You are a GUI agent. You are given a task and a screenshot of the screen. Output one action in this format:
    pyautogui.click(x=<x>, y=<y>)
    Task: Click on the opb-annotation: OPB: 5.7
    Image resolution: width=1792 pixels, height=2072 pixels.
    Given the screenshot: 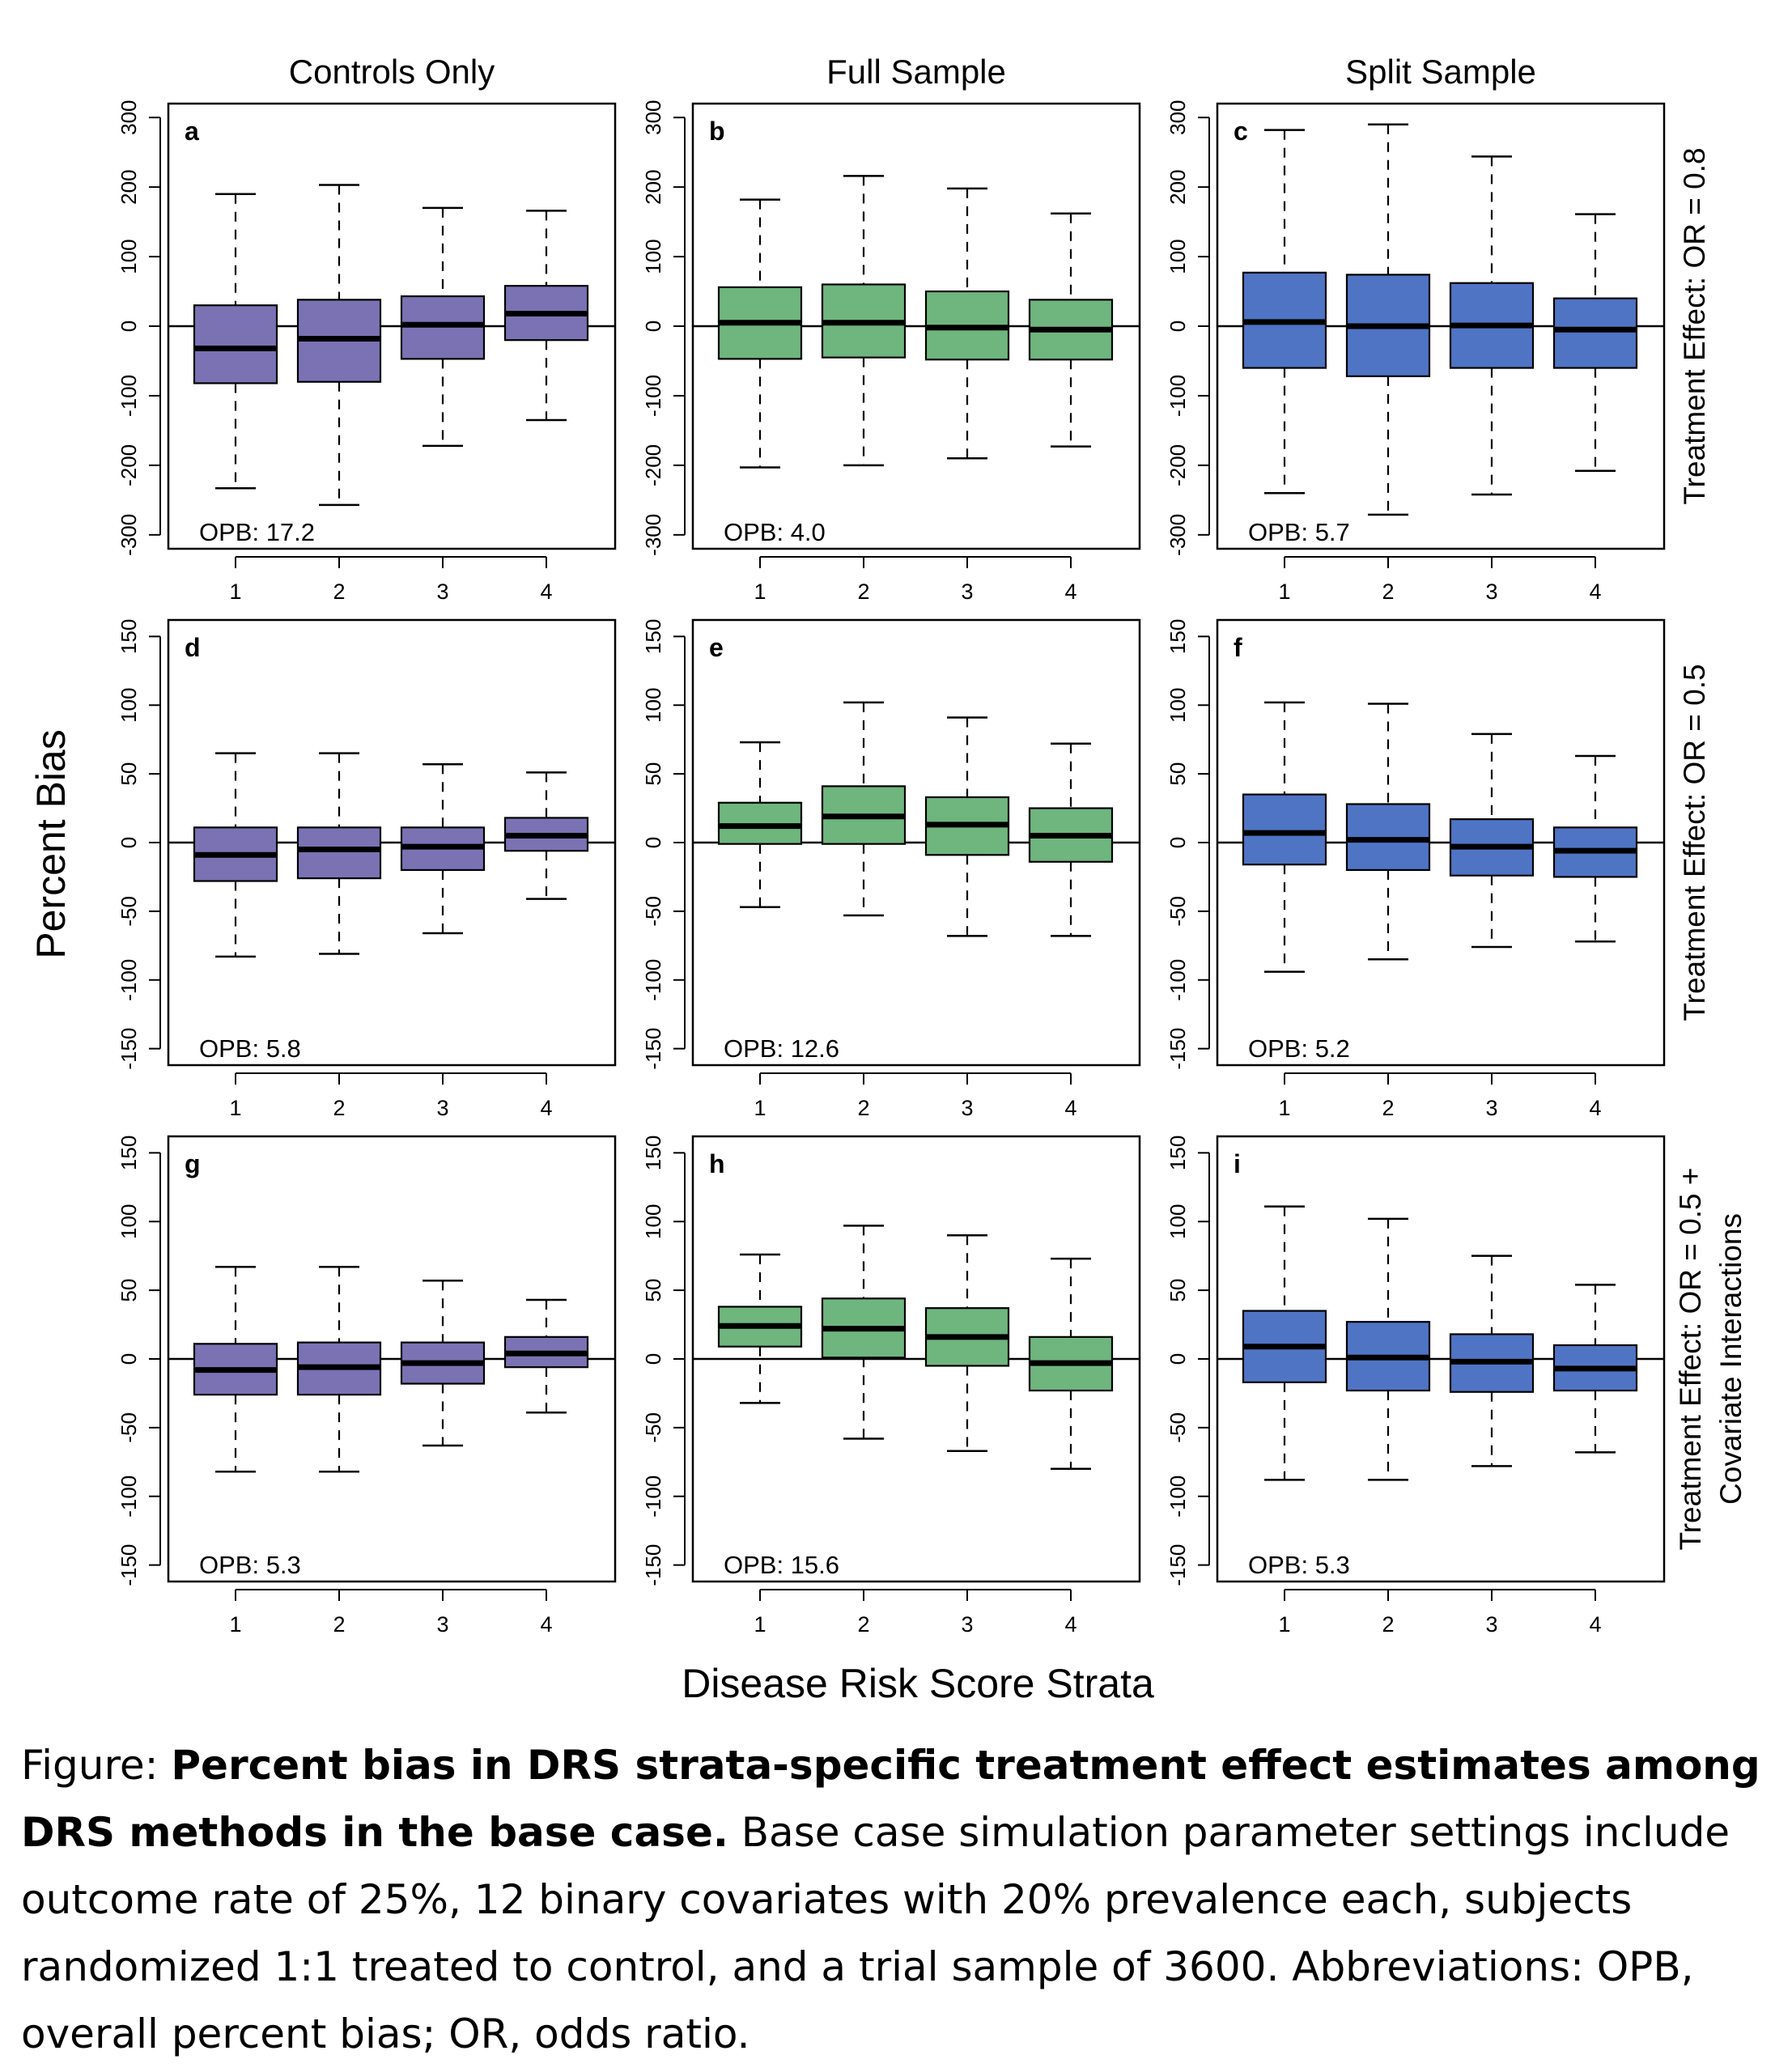 What is the action you would take?
    pyautogui.click(x=1299, y=532)
    